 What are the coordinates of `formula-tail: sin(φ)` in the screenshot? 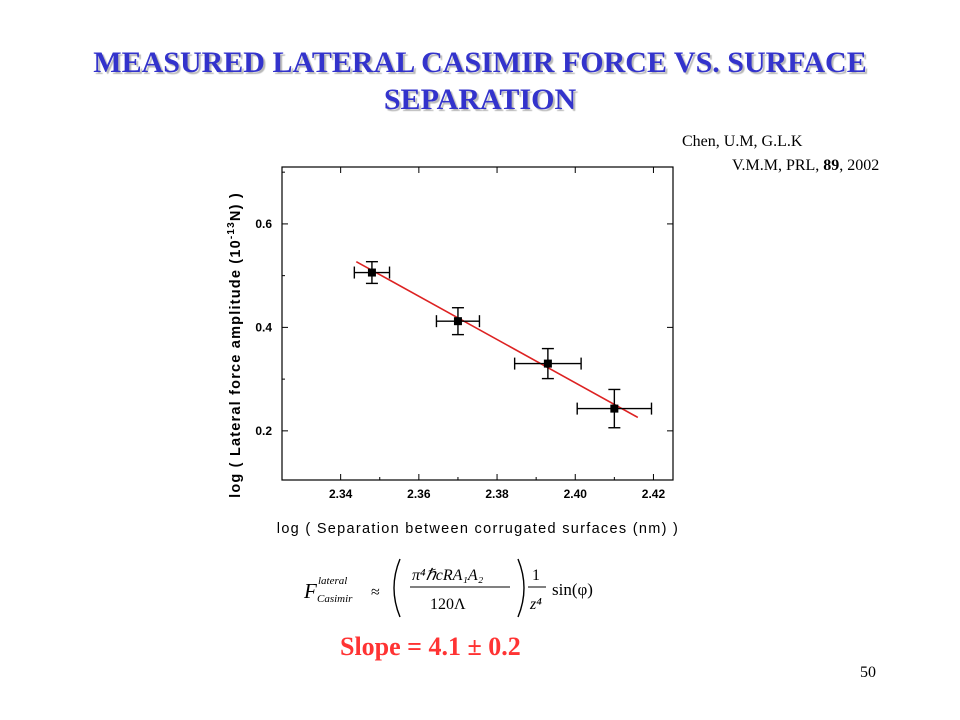 It's located at (572, 589).